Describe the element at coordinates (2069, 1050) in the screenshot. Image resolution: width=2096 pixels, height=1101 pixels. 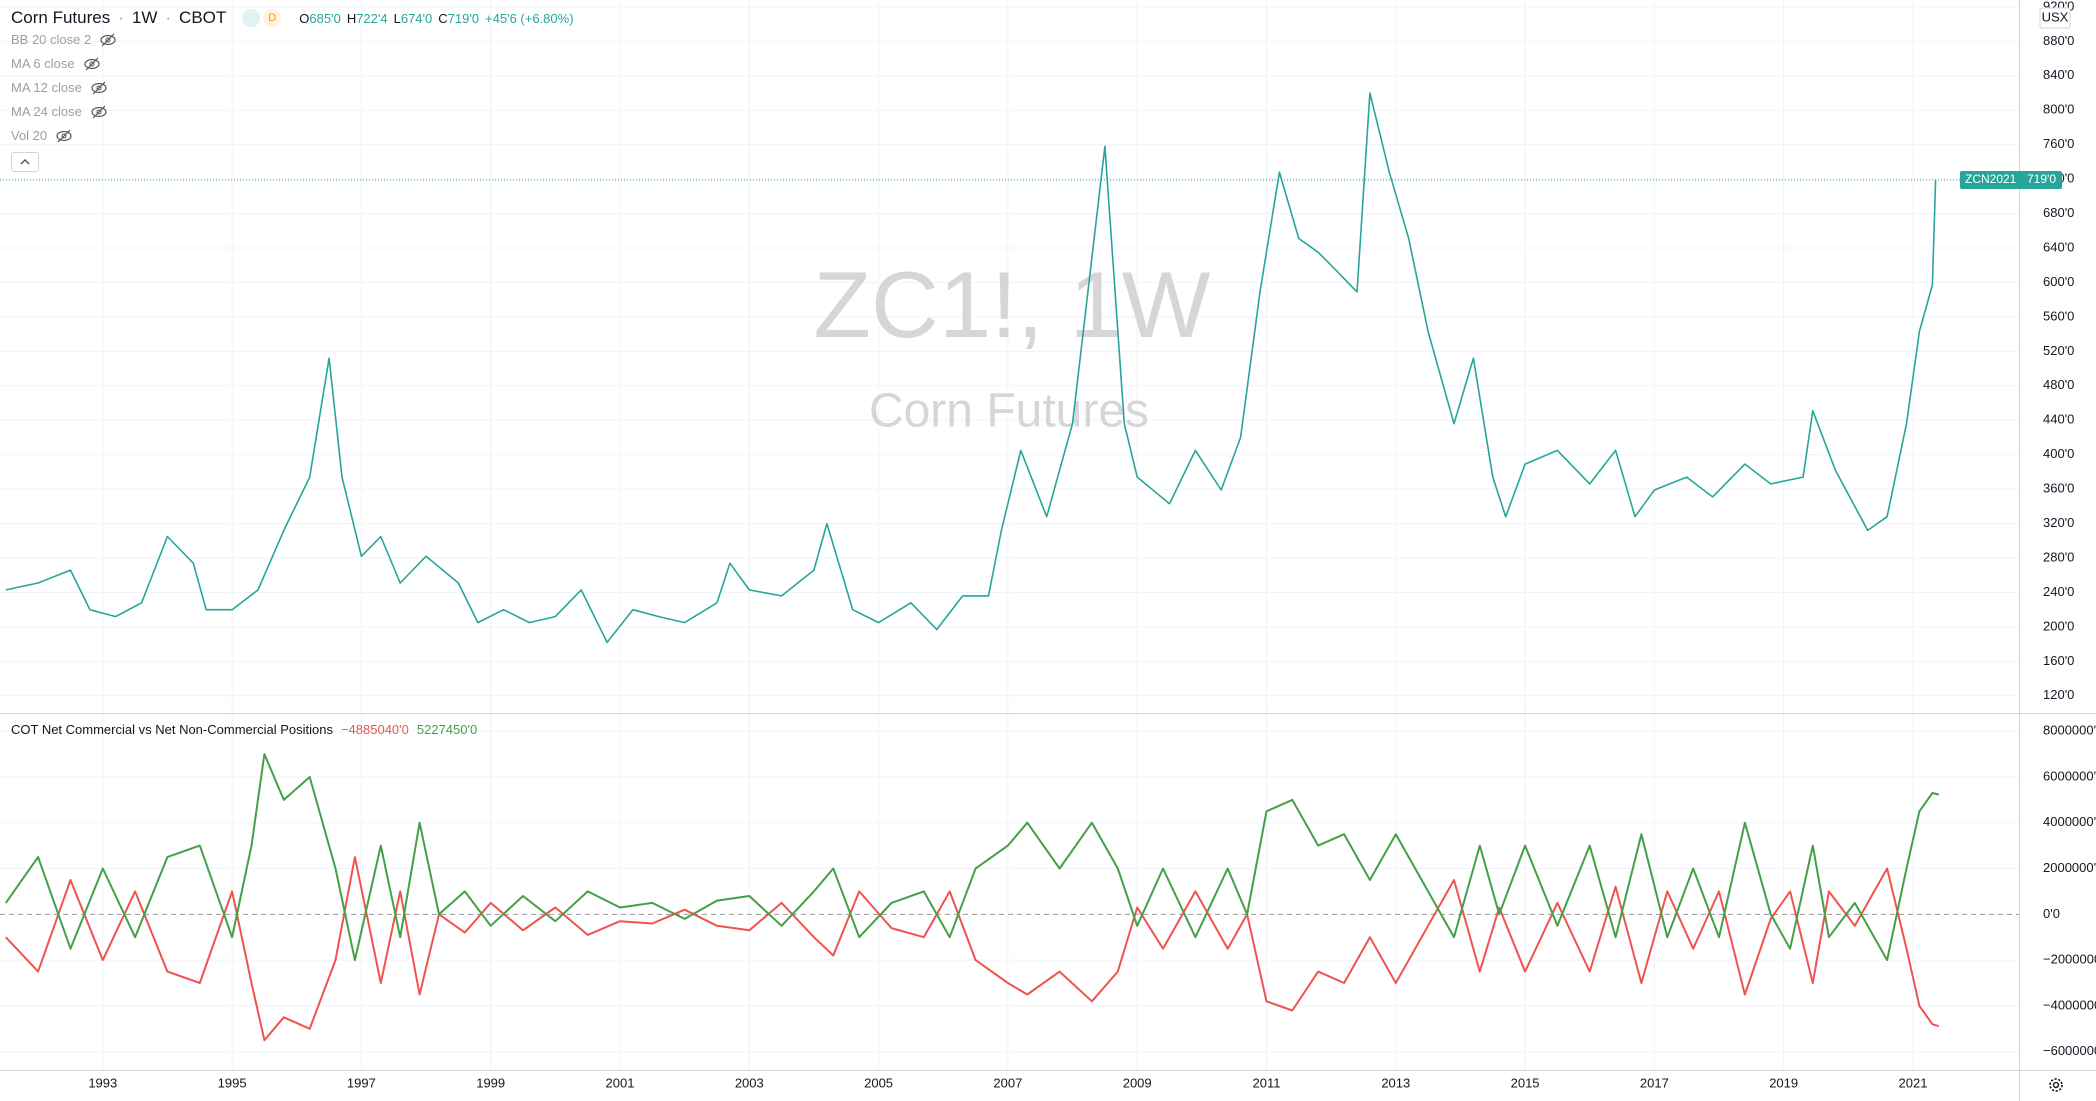
I see `y-tick-label: −6000000'0` at that location.